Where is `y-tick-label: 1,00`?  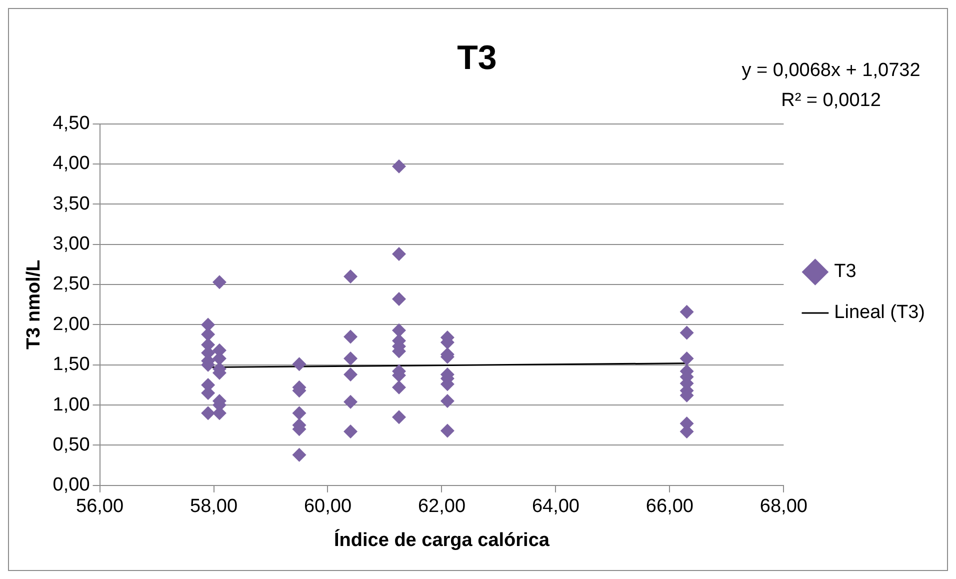
y-tick-label: 1,00 is located at coordinates (71, 405).